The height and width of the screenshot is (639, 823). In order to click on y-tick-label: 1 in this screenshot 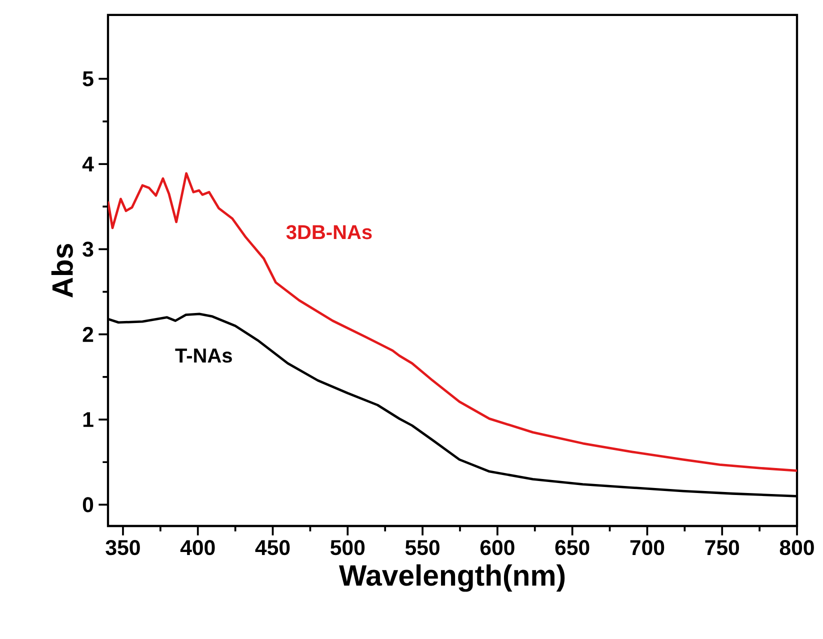, I will do `click(88, 419)`.